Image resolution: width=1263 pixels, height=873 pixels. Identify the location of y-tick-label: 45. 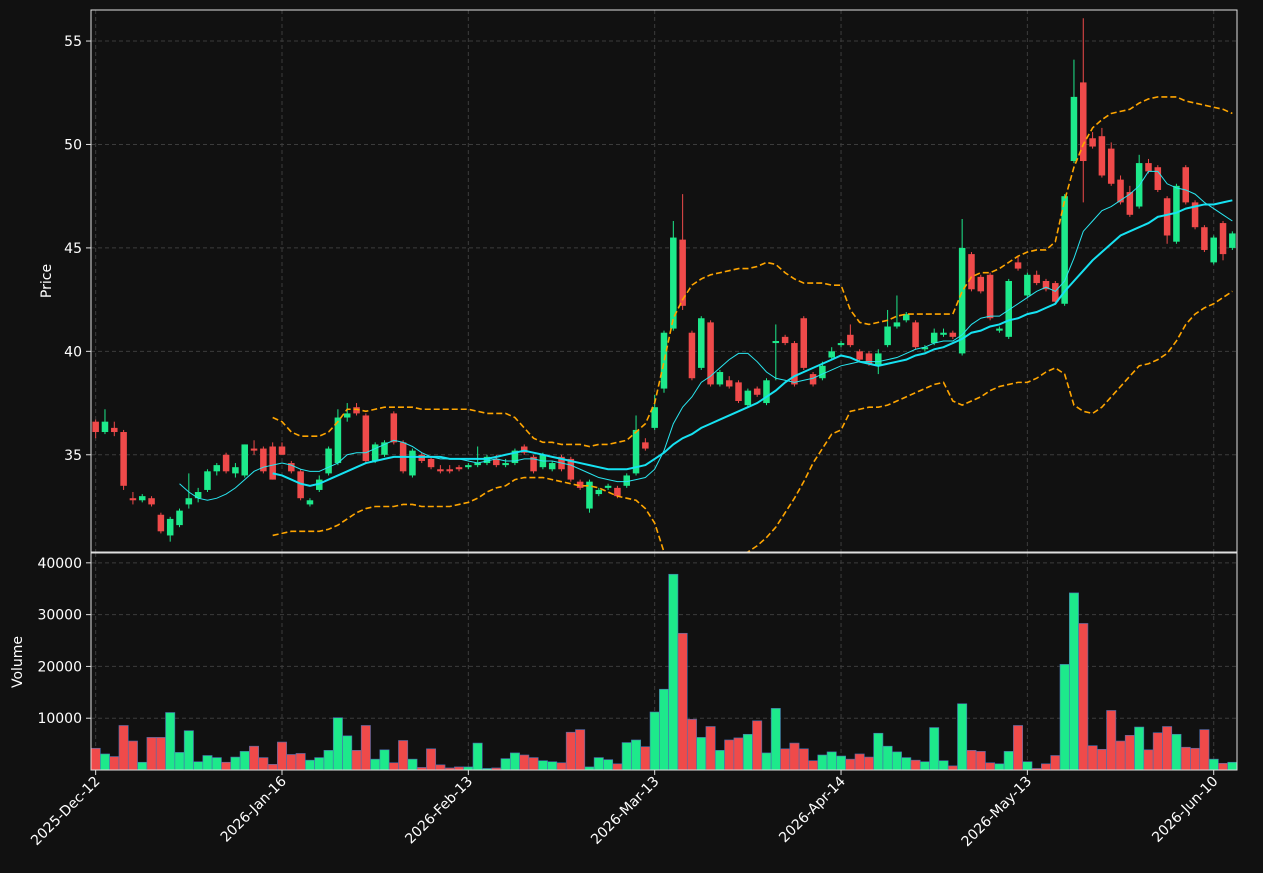
(73, 249).